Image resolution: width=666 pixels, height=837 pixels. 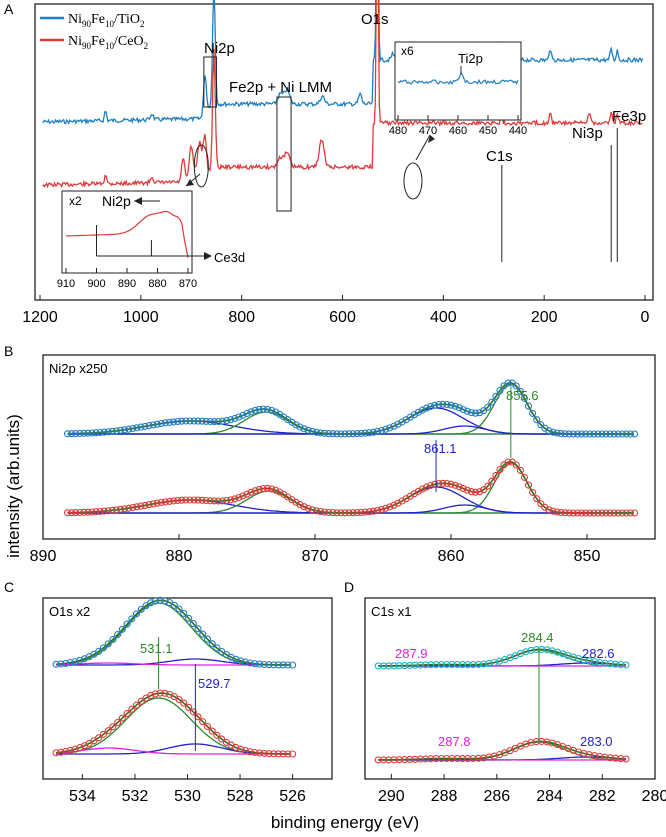 I want to click on box-fe2p, so click(x=284, y=154).